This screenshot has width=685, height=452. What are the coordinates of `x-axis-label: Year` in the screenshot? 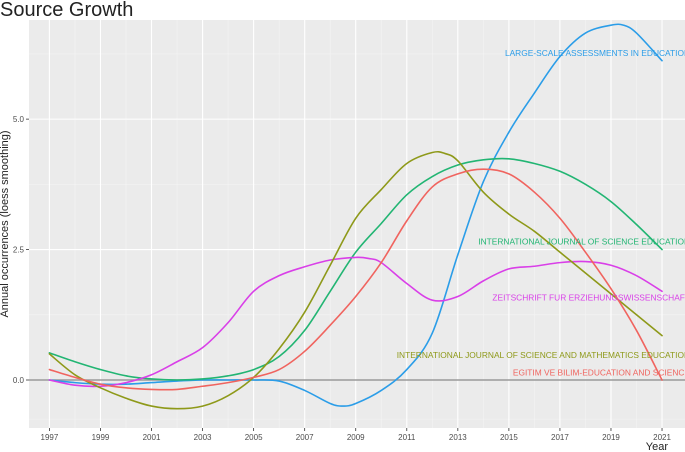 It's located at (657, 446).